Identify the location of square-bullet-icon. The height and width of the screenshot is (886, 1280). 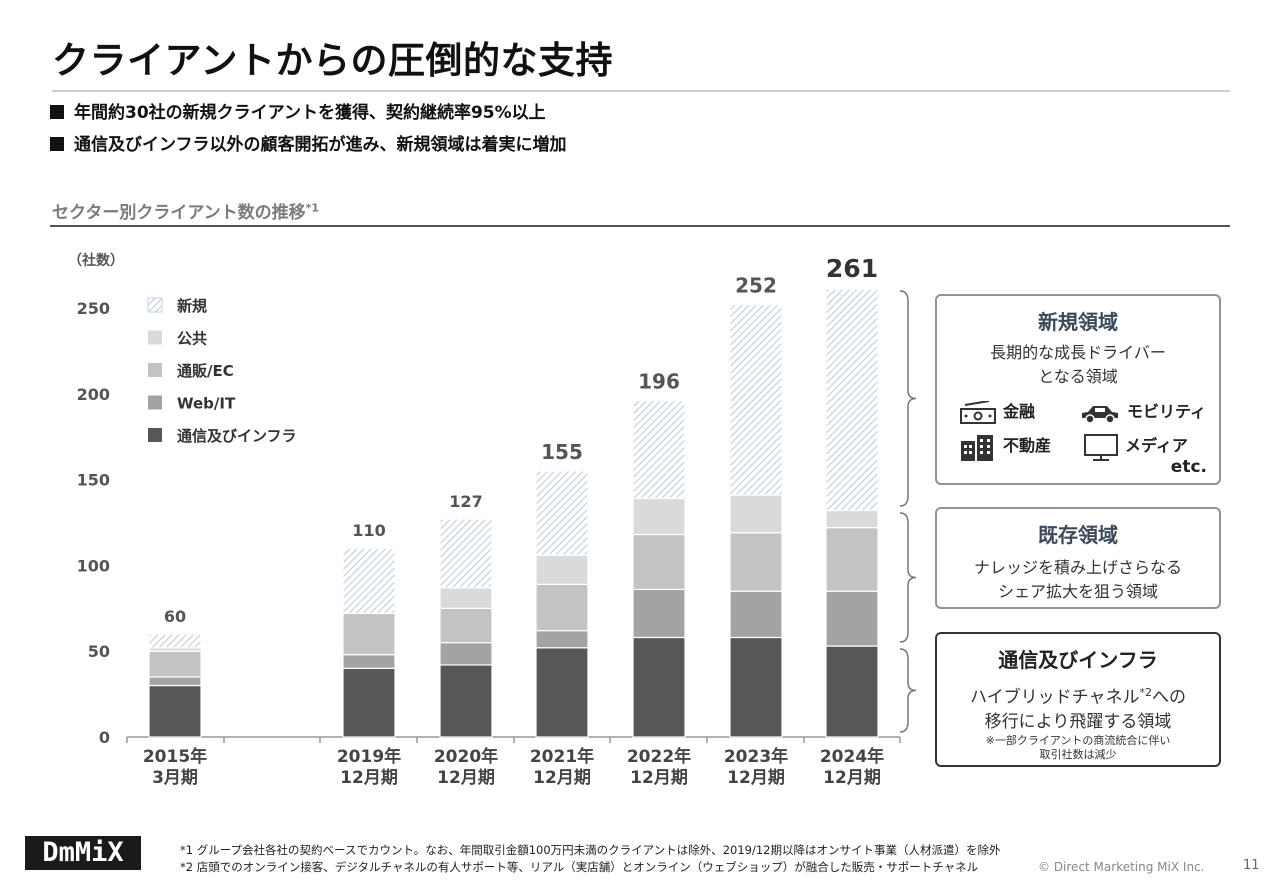
(57, 144).